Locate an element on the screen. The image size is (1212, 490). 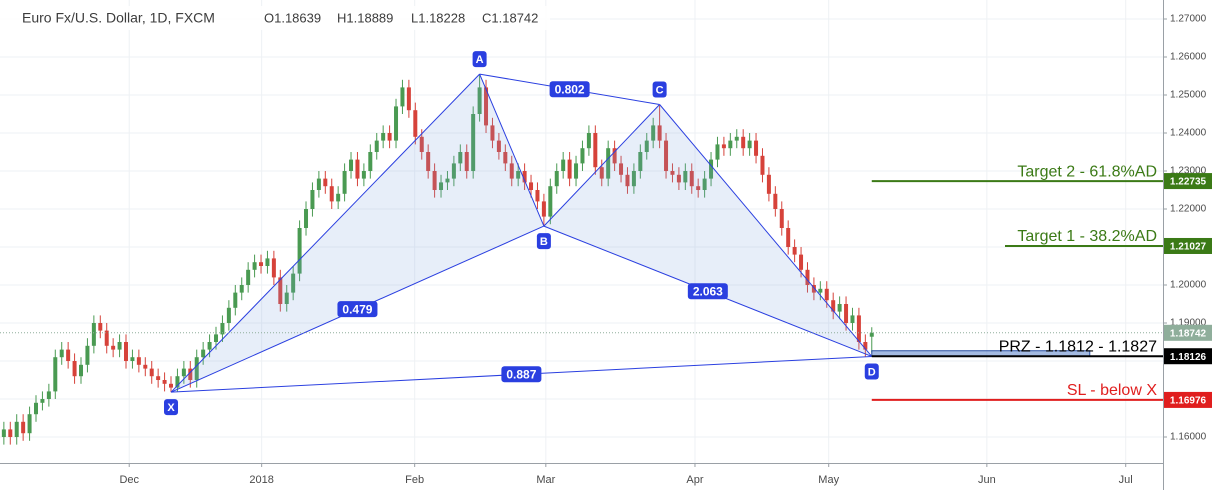
ratio-label: 0.887 is located at coordinates (521, 374).